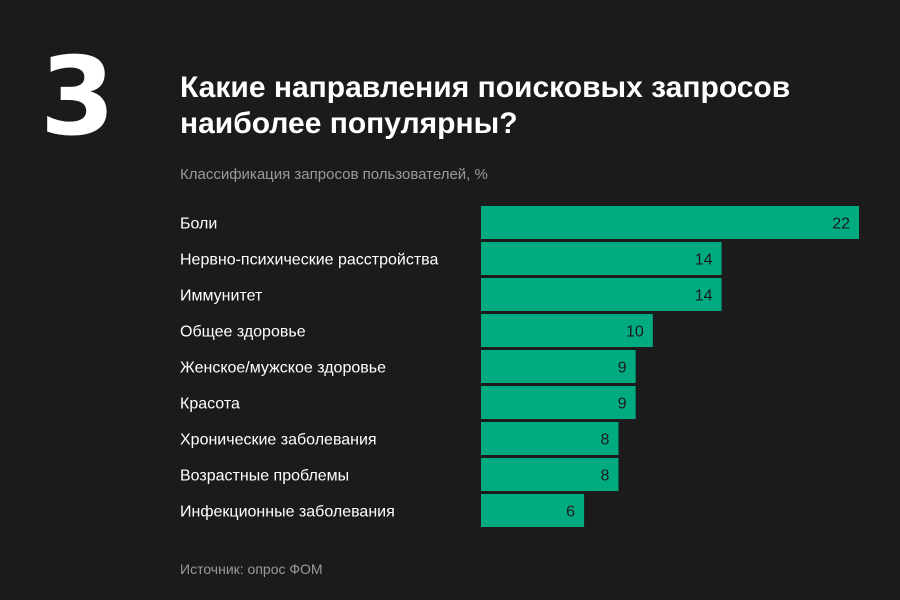 This screenshot has height=600, width=900. Describe the element at coordinates (251, 569) in the screenshot. I see `source-note: Источник: опрос ФОМ` at that location.